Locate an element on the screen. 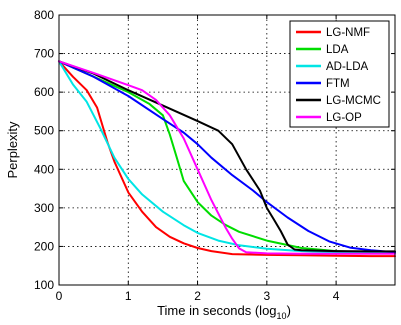 This screenshot has width=401, height=325. legend-label: LDA is located at coordinates (337, 50).